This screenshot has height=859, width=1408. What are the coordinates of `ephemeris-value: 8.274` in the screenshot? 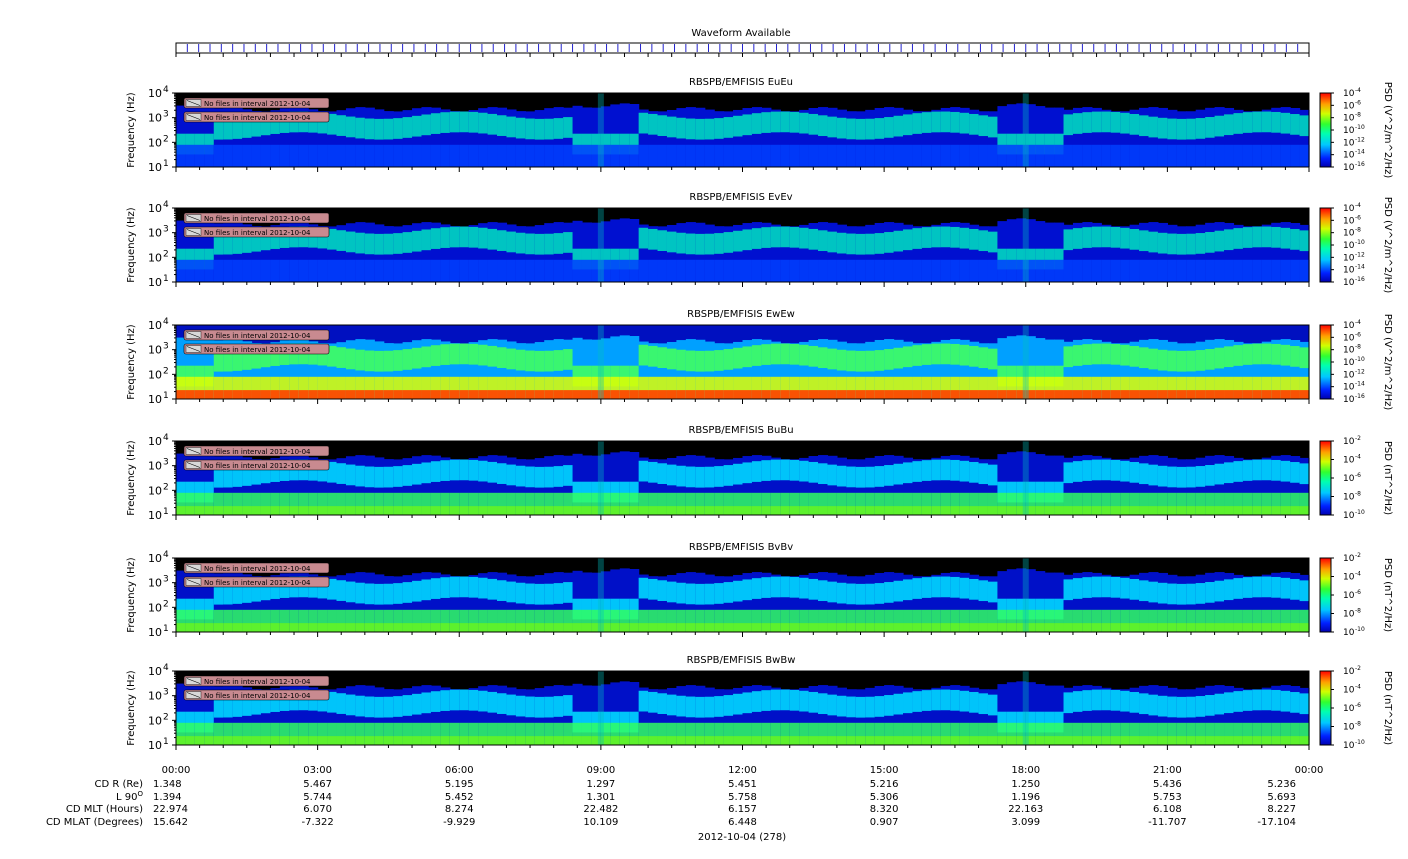 It's located at (459, 809).